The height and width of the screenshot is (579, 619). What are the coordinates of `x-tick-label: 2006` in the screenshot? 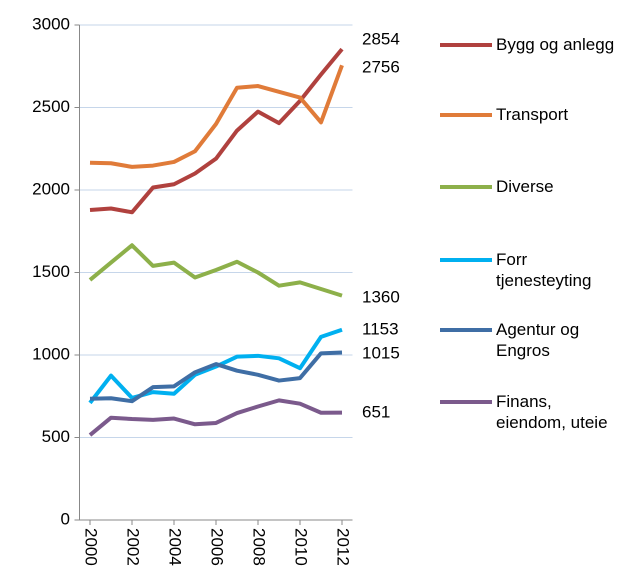 It's located at (217, 547).